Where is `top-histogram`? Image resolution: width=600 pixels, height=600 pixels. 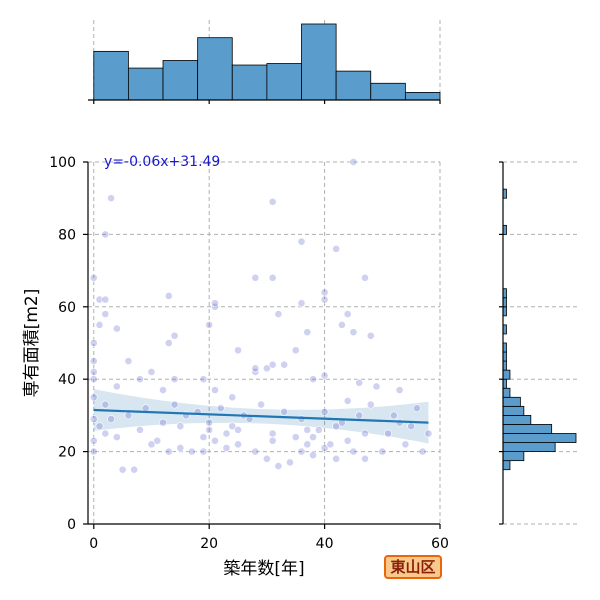 top-histogram is located at coordinates (264, 62).